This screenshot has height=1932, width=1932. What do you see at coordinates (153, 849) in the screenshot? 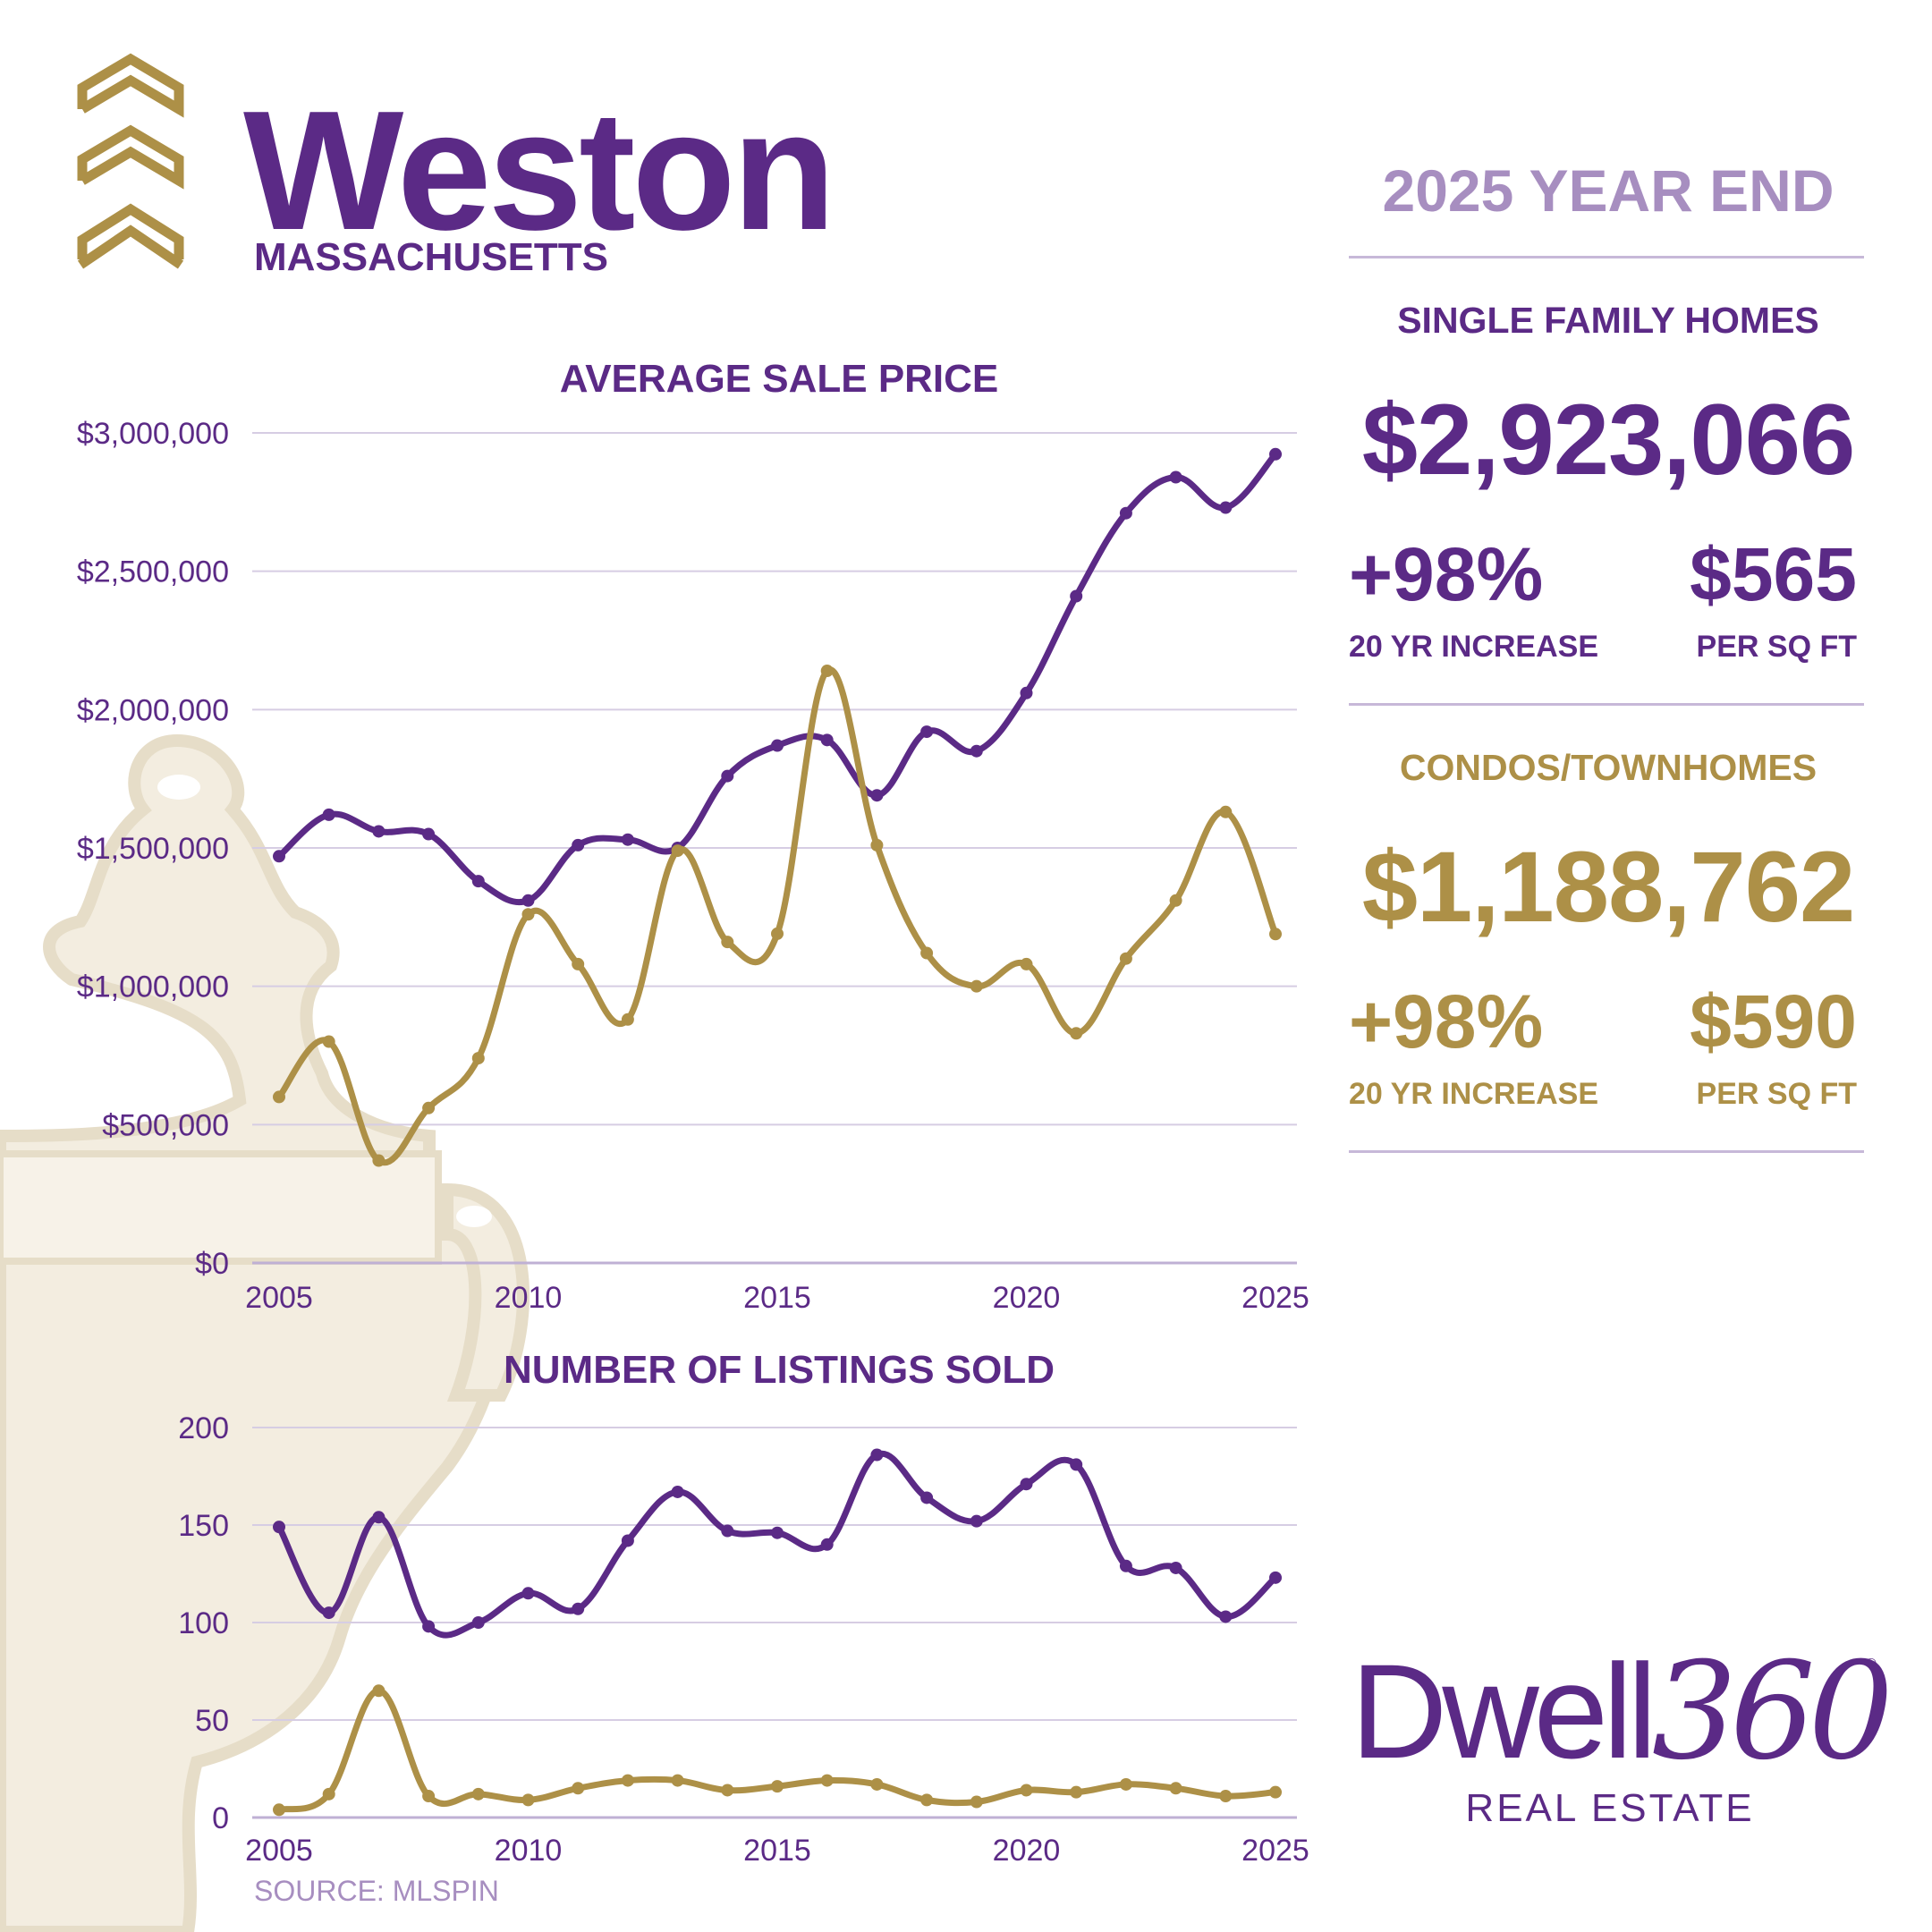
I see `y-tick-label: $1,500,000` at bounding box center [153, 849].